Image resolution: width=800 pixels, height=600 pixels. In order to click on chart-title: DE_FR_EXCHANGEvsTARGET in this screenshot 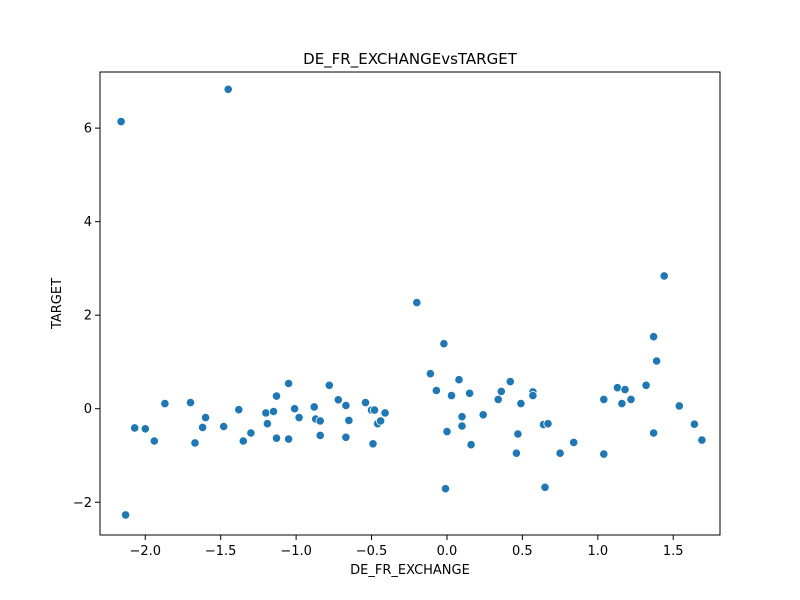, I will do `click(410, 59)`.